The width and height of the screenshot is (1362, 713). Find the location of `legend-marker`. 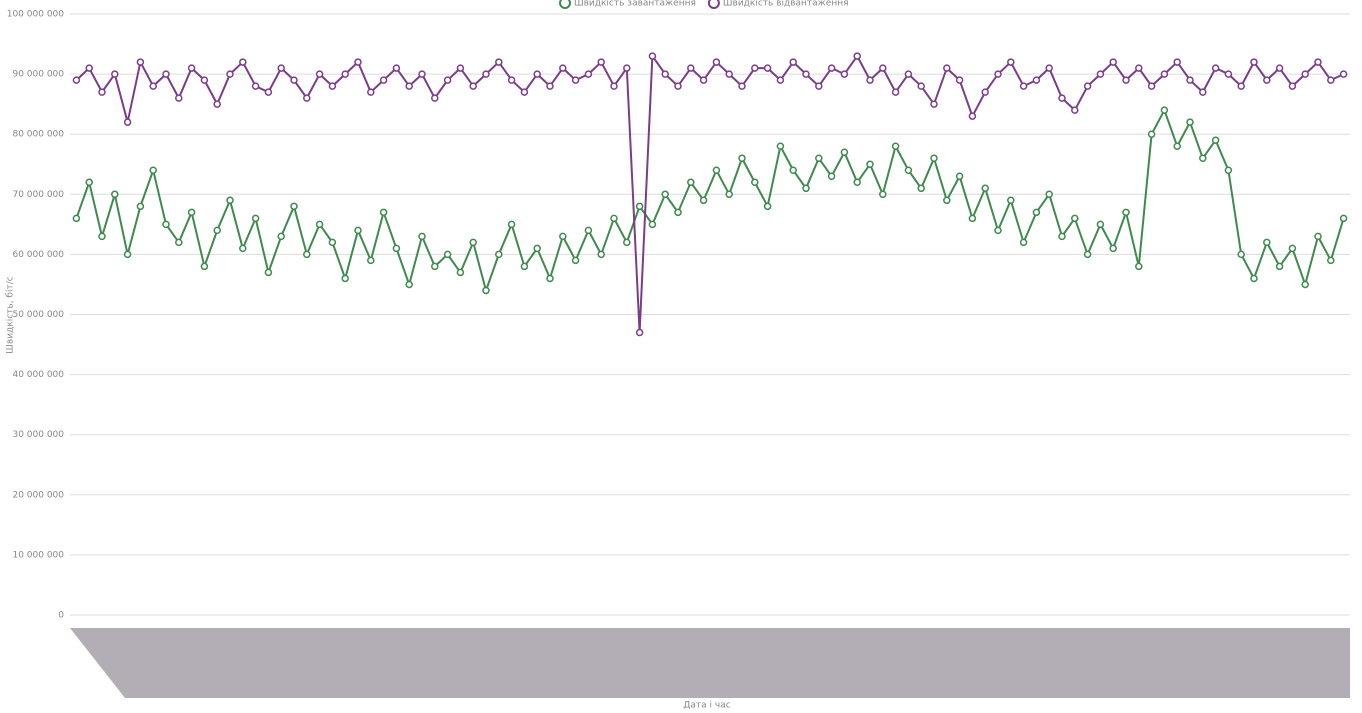

legend-marker is located at coordinates (713, 4).